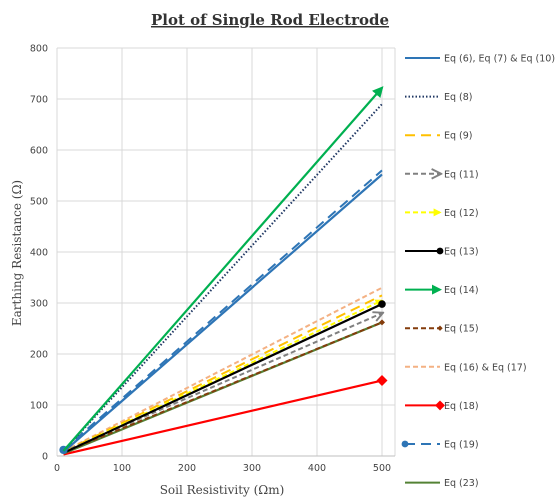 The image size is (555, 500). Describe the element at coordinates (461, 213) in the screenshot. I see `legend-label: Eq (12)` at that location.